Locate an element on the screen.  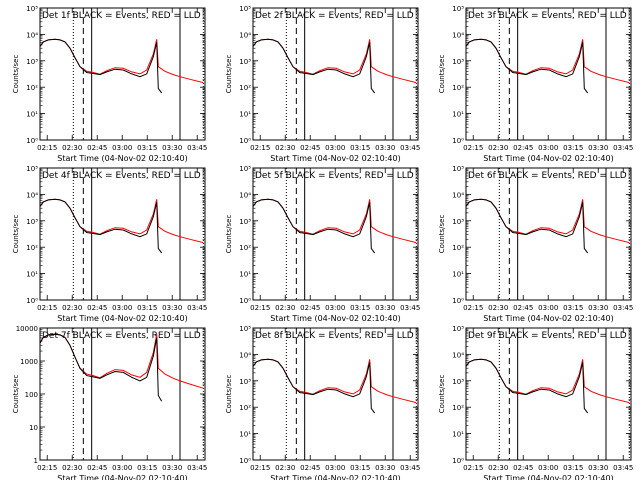
panel-title: Det 8f BLACK = Events, RED = LLD is located at coordinates (334, 336).